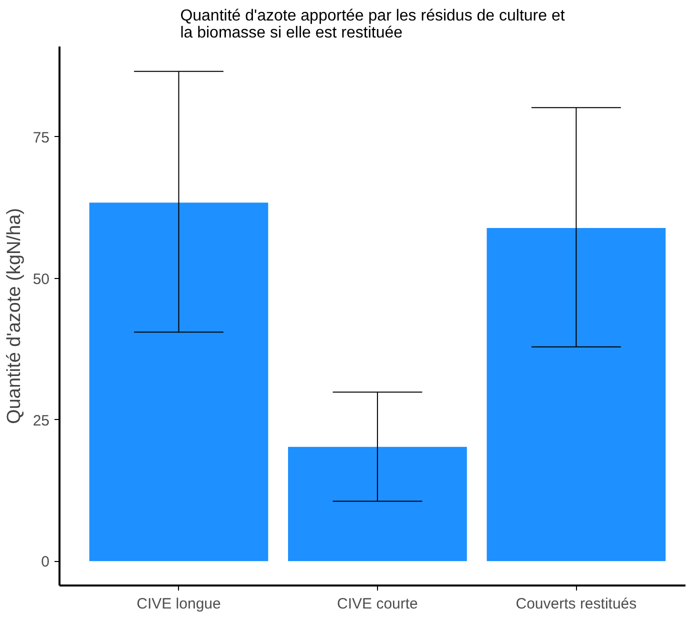 This screenshot has height=623, width=697. I want to click on y-tick-label: 50, so click(41, 279).